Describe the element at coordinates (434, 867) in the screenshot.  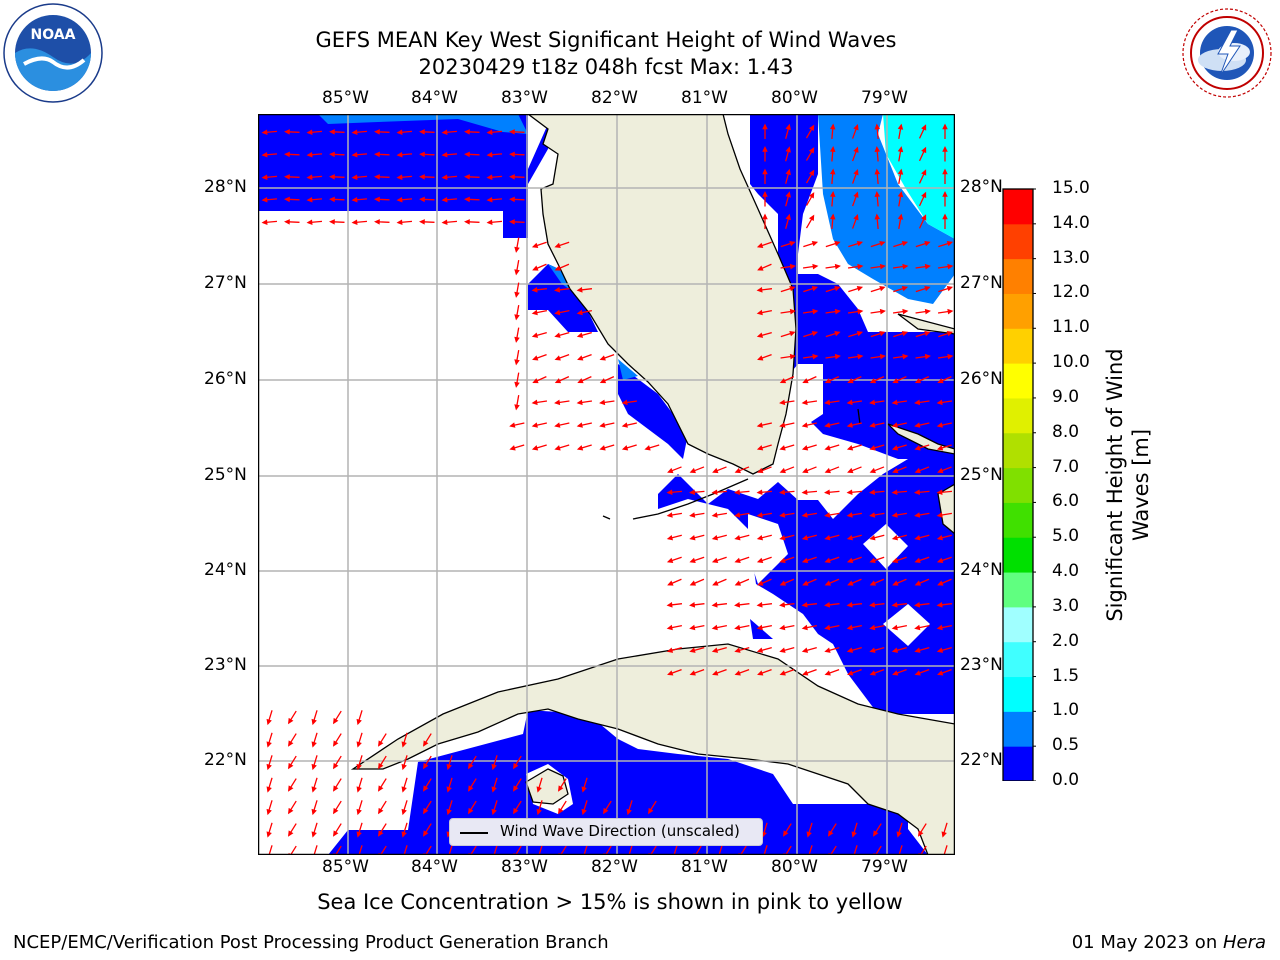
I see `lon-label-bottom: 84°W` at that location.